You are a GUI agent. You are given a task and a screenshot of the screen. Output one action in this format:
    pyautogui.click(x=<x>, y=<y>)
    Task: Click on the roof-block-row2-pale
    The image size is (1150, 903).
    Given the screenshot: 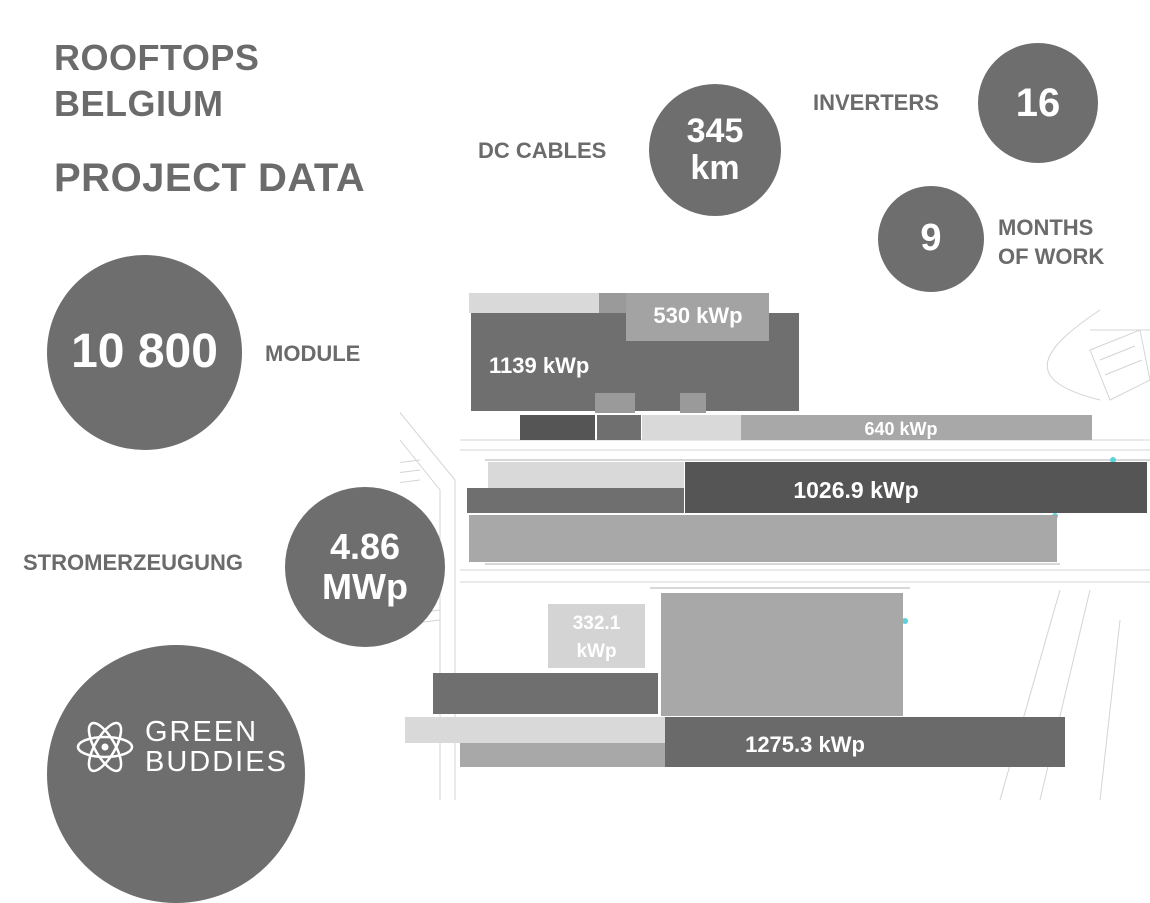 What is the action you would take?
    pyautogui.click(x=586, y=475)
    